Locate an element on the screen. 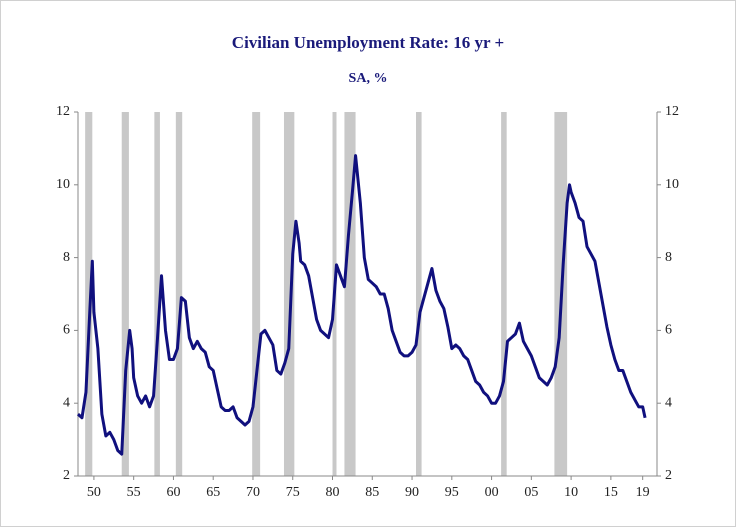  y-tick-label: 2 is located at coordinates (66, 475).